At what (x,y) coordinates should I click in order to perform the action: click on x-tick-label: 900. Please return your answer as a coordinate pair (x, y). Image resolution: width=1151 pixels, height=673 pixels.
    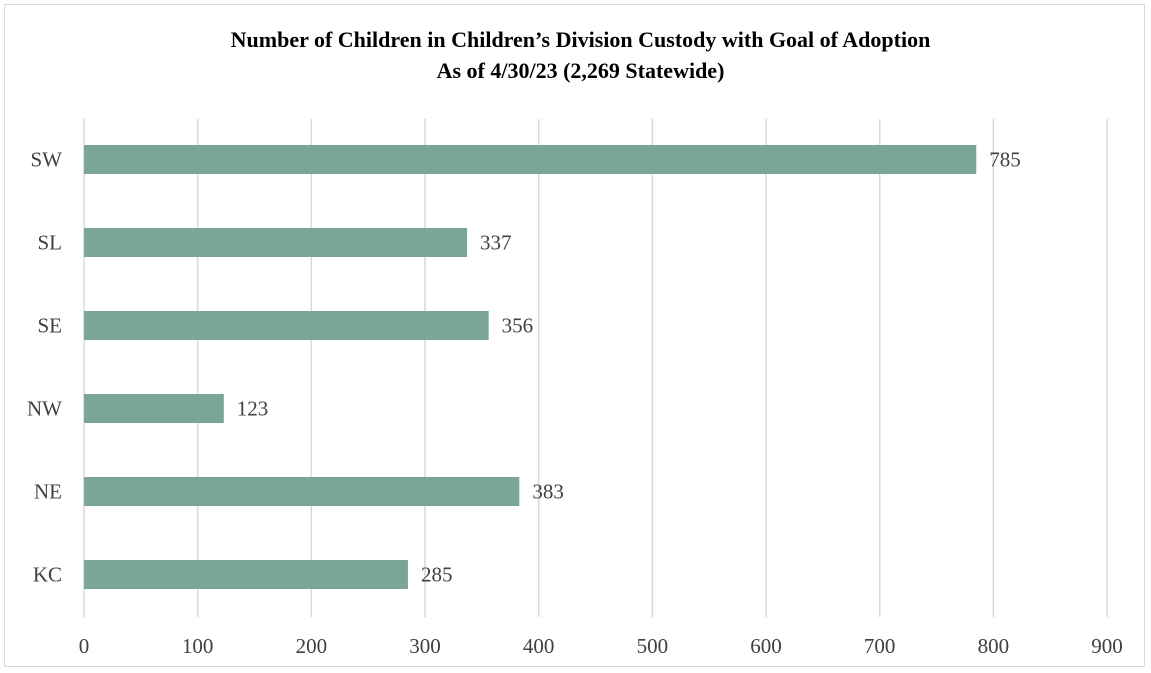
    Looking at the image, I should click on (1107, 646).